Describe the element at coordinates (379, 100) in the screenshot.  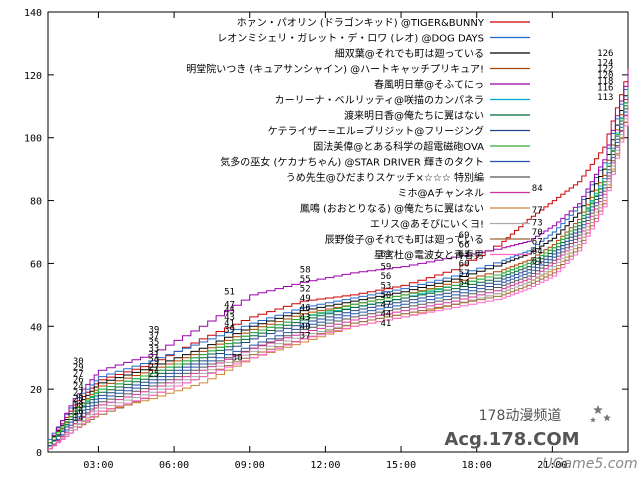
I see `legend-entry-label: カーリーナ・ベルリッティ@咲描のカンパネラ` at that location.